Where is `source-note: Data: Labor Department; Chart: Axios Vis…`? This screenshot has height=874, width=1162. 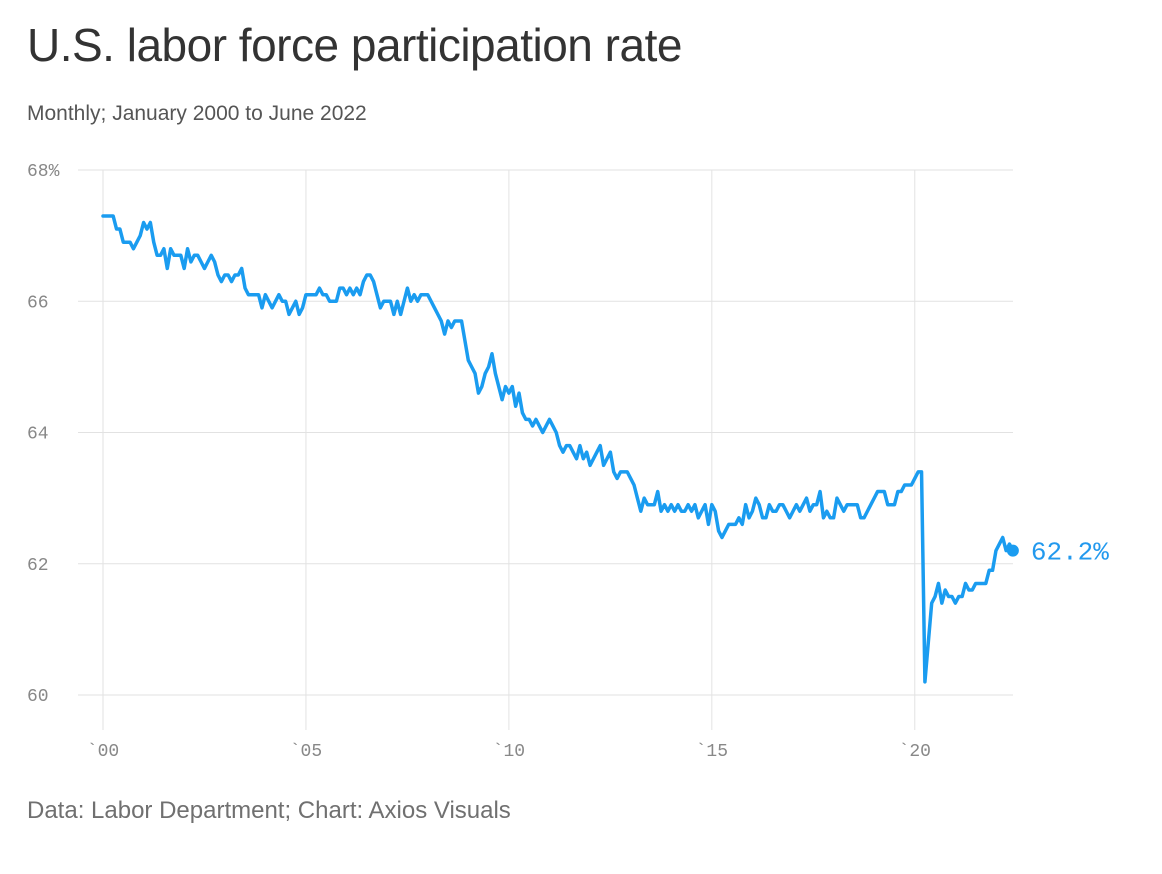 source-note: Data: Labor Department; Chart: Axios Vis… is located at coordinates (269, 810).